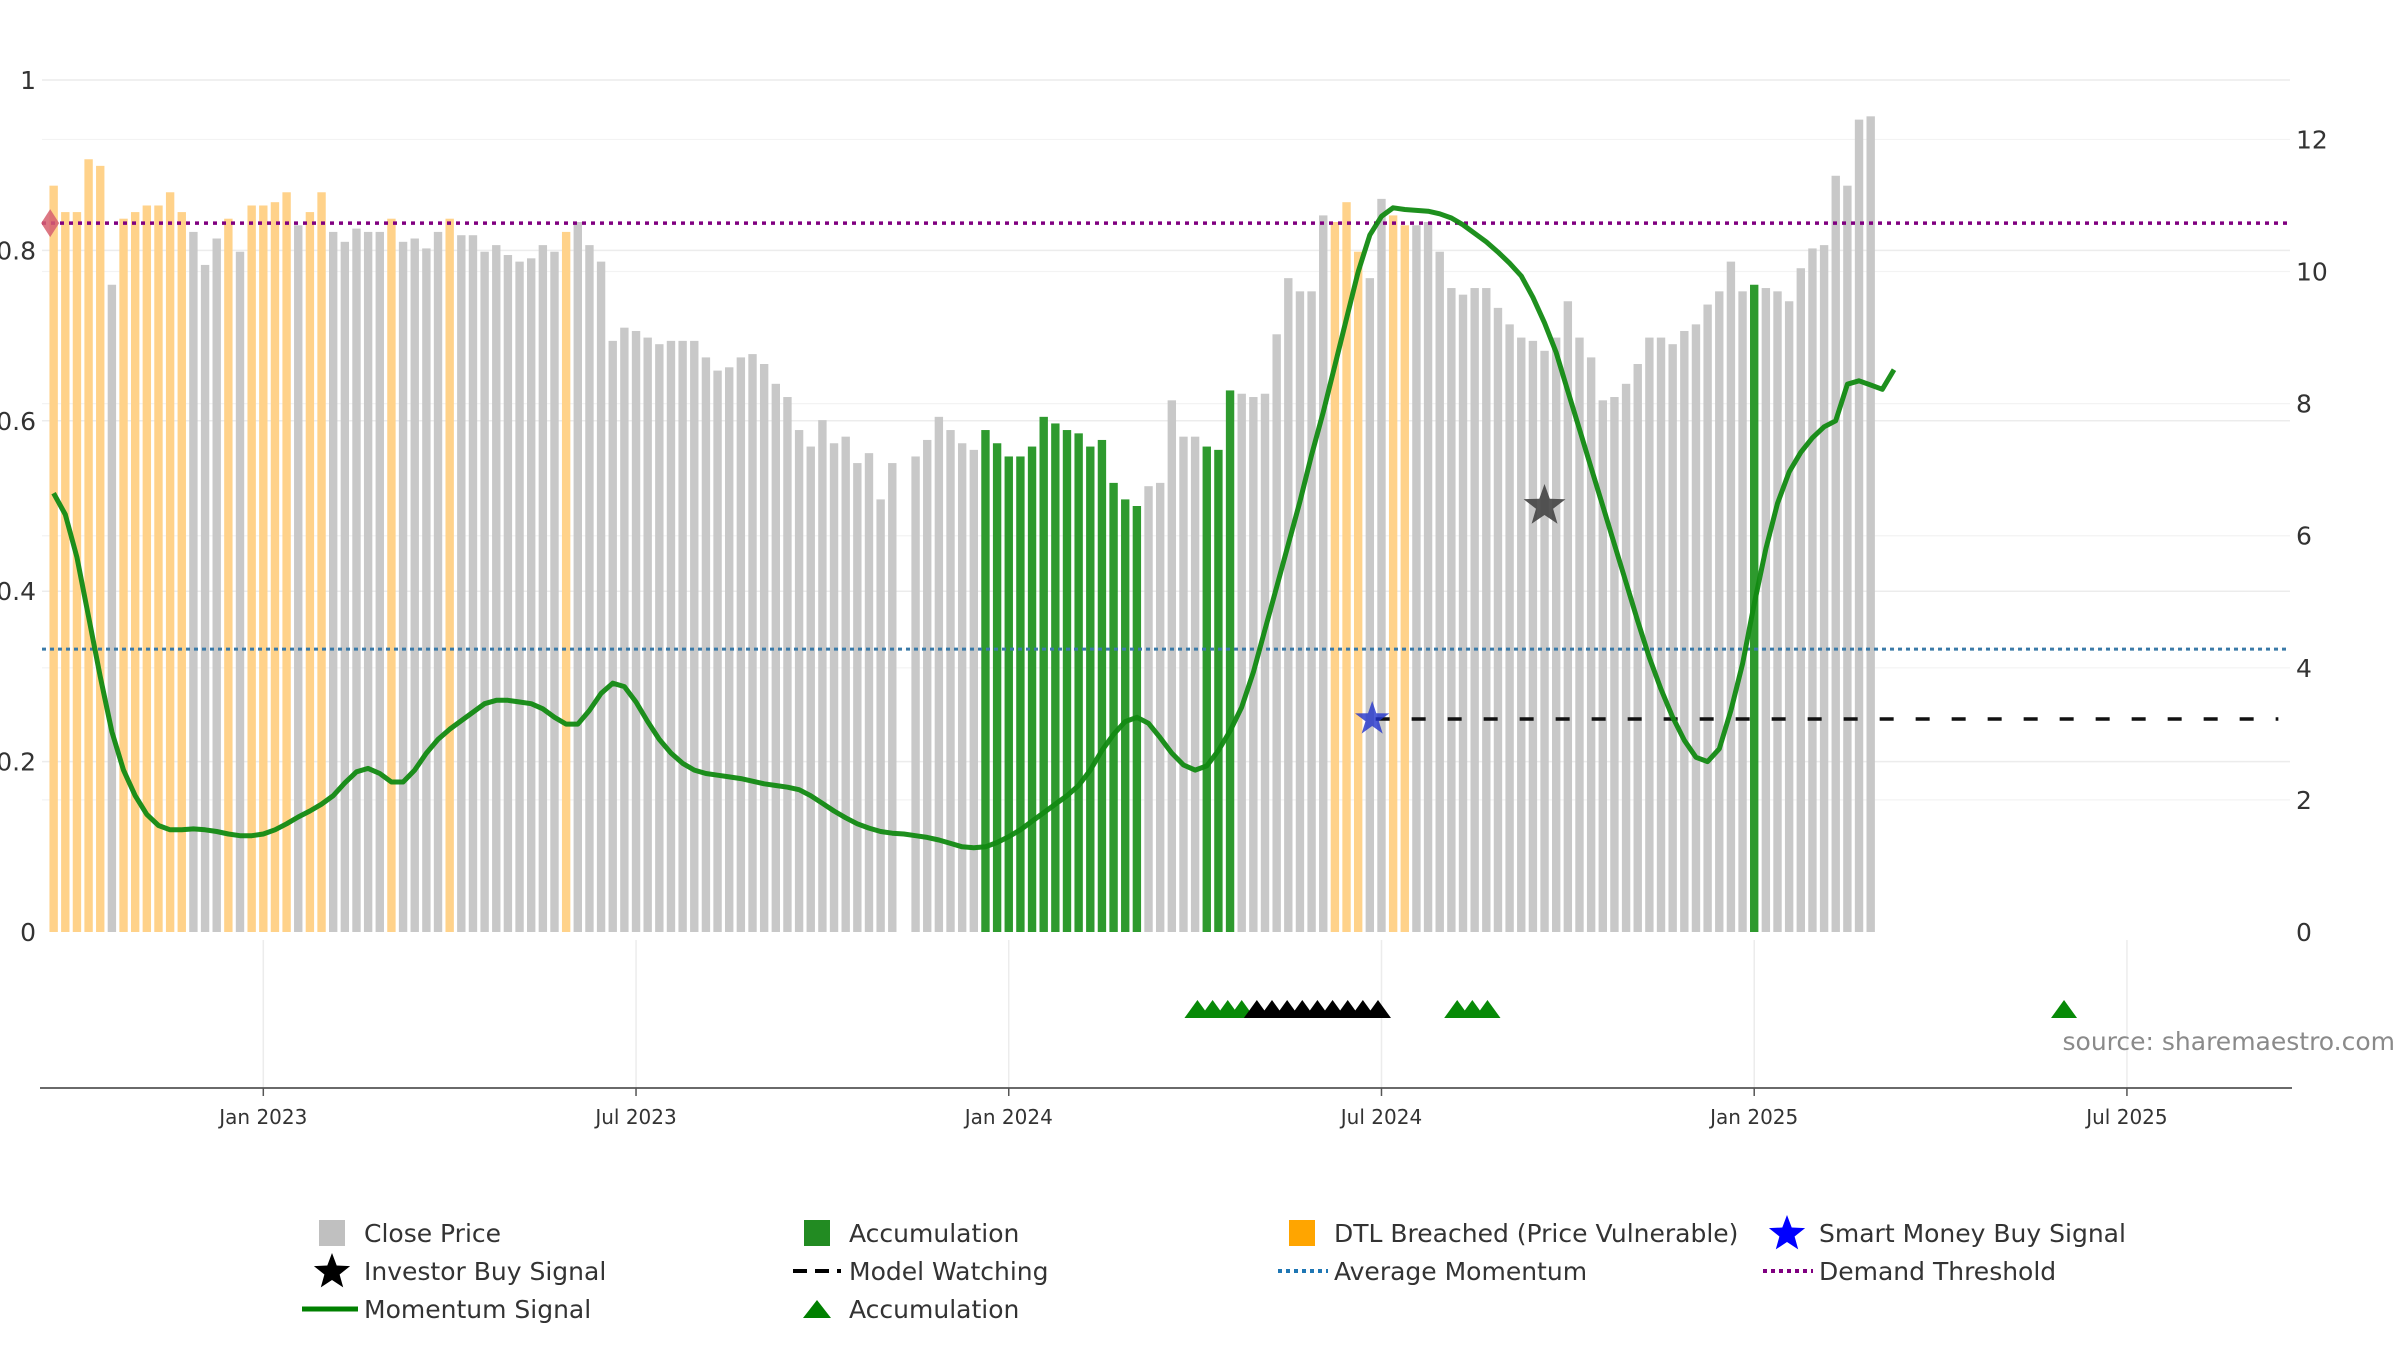 The width and height of the screenshot is (2400, 1350). I want to click on legend-item: Accumulation, so click(902, 1309).